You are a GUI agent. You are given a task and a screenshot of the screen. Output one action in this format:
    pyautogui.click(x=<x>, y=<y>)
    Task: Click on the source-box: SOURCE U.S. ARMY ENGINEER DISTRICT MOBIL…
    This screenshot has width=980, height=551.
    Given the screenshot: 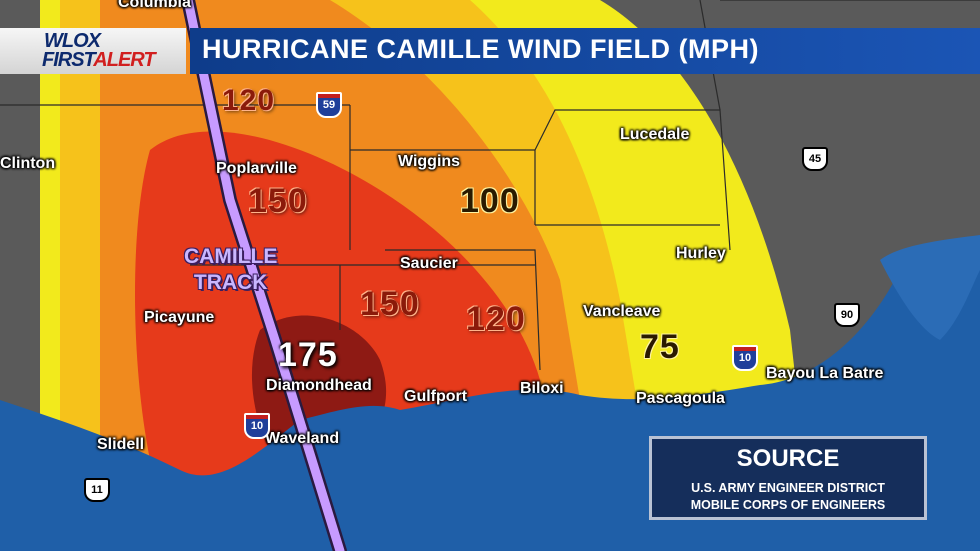 What is the action you would take?
    pyautogui.click(x=788, y=478)
    